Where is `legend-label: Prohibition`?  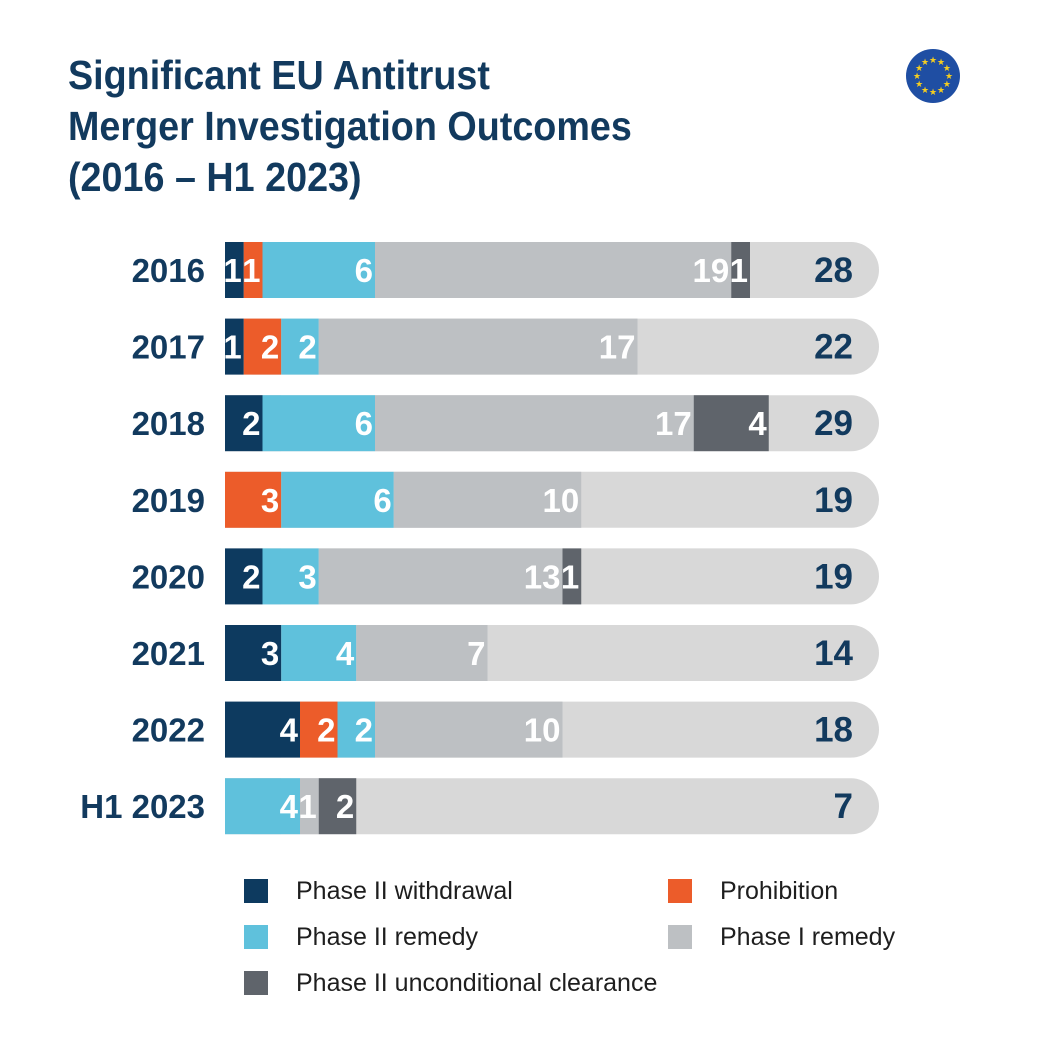
legend-label: Prohibition is located at coordinates (779, 890).